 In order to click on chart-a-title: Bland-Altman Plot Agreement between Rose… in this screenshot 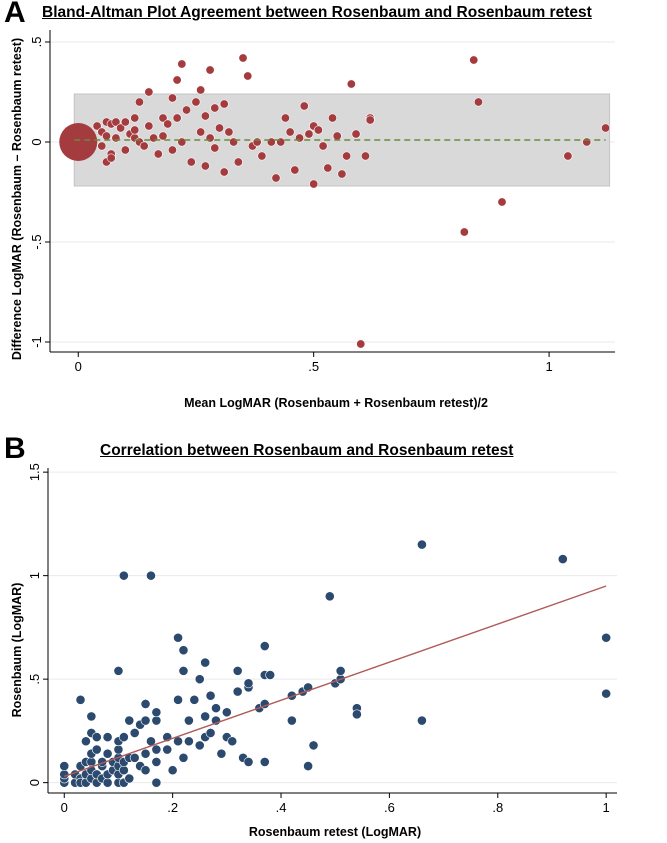, I will do `click(317, 12)`.